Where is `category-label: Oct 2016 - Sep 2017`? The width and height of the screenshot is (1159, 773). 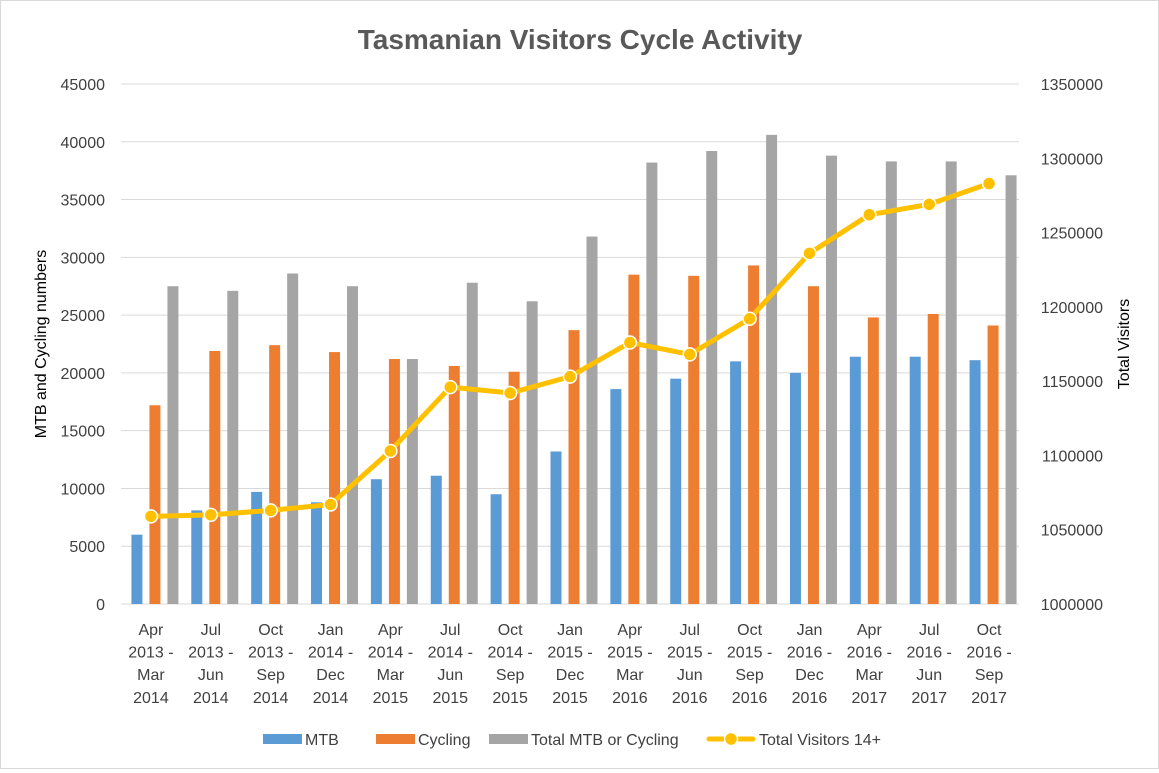
category-label: Oct 2016 - Sep 2017 is located at coordinates (988, 664).